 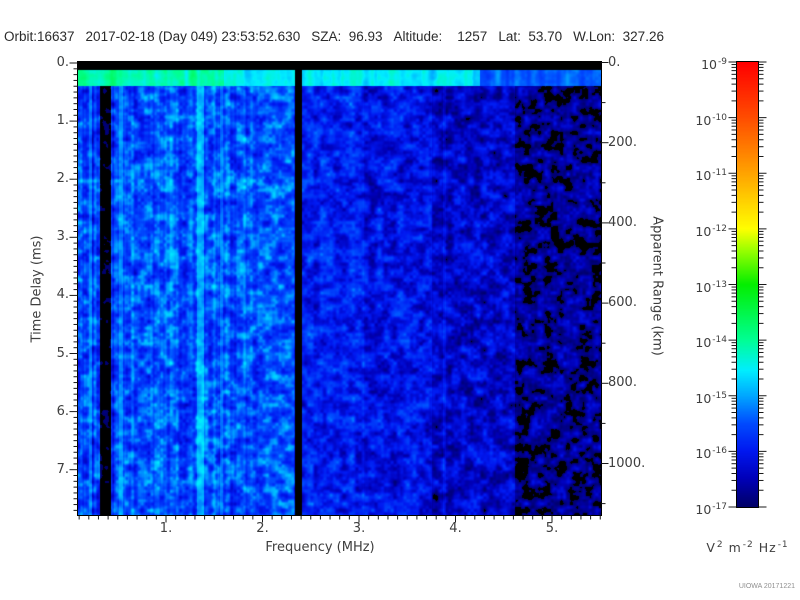 What do you see at coordinates (320, 547) in the screenshot?
I see `x-axis-title: Frequency (MHz)` at bounding box center [320, 547].